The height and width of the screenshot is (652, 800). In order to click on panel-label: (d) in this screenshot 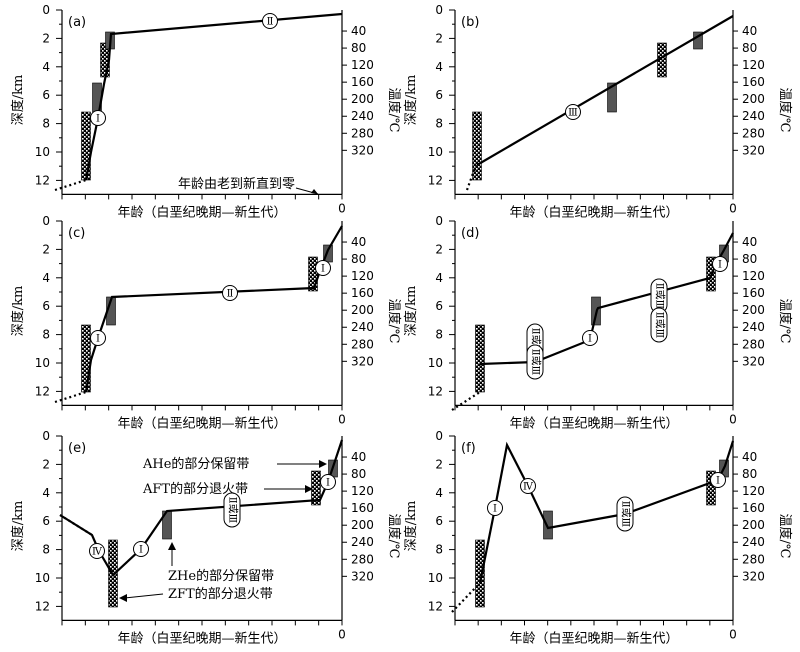, I will do `click(470, 233)`.